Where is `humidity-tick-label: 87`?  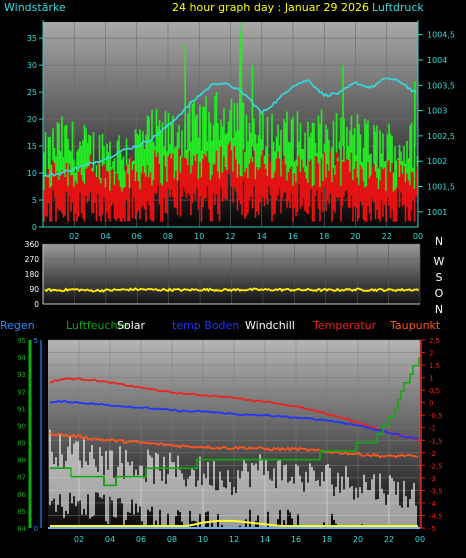
humidity-tick-label: 87 is located at coordinates (21, 478).